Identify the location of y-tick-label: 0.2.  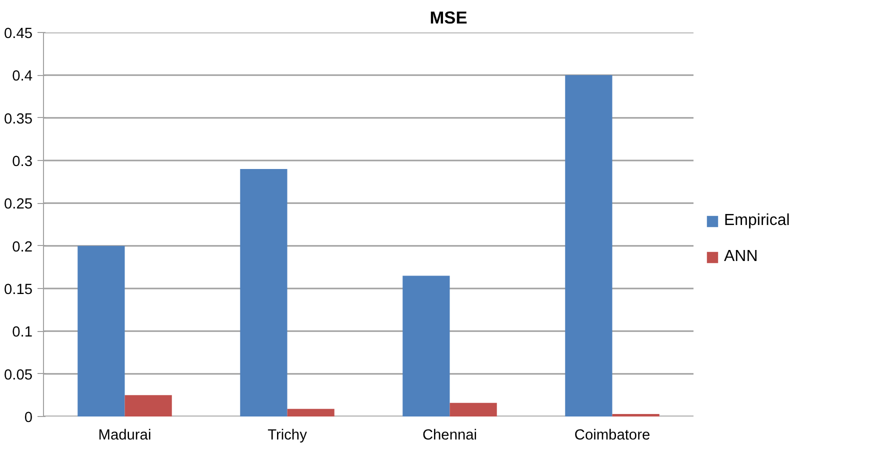
(22, 247).